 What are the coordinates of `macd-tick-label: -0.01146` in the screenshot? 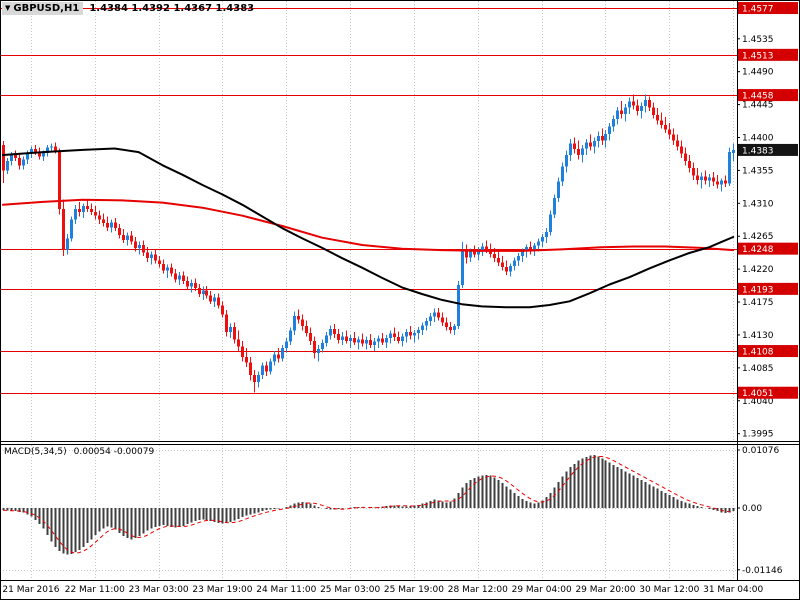 It's located at (762, 571).